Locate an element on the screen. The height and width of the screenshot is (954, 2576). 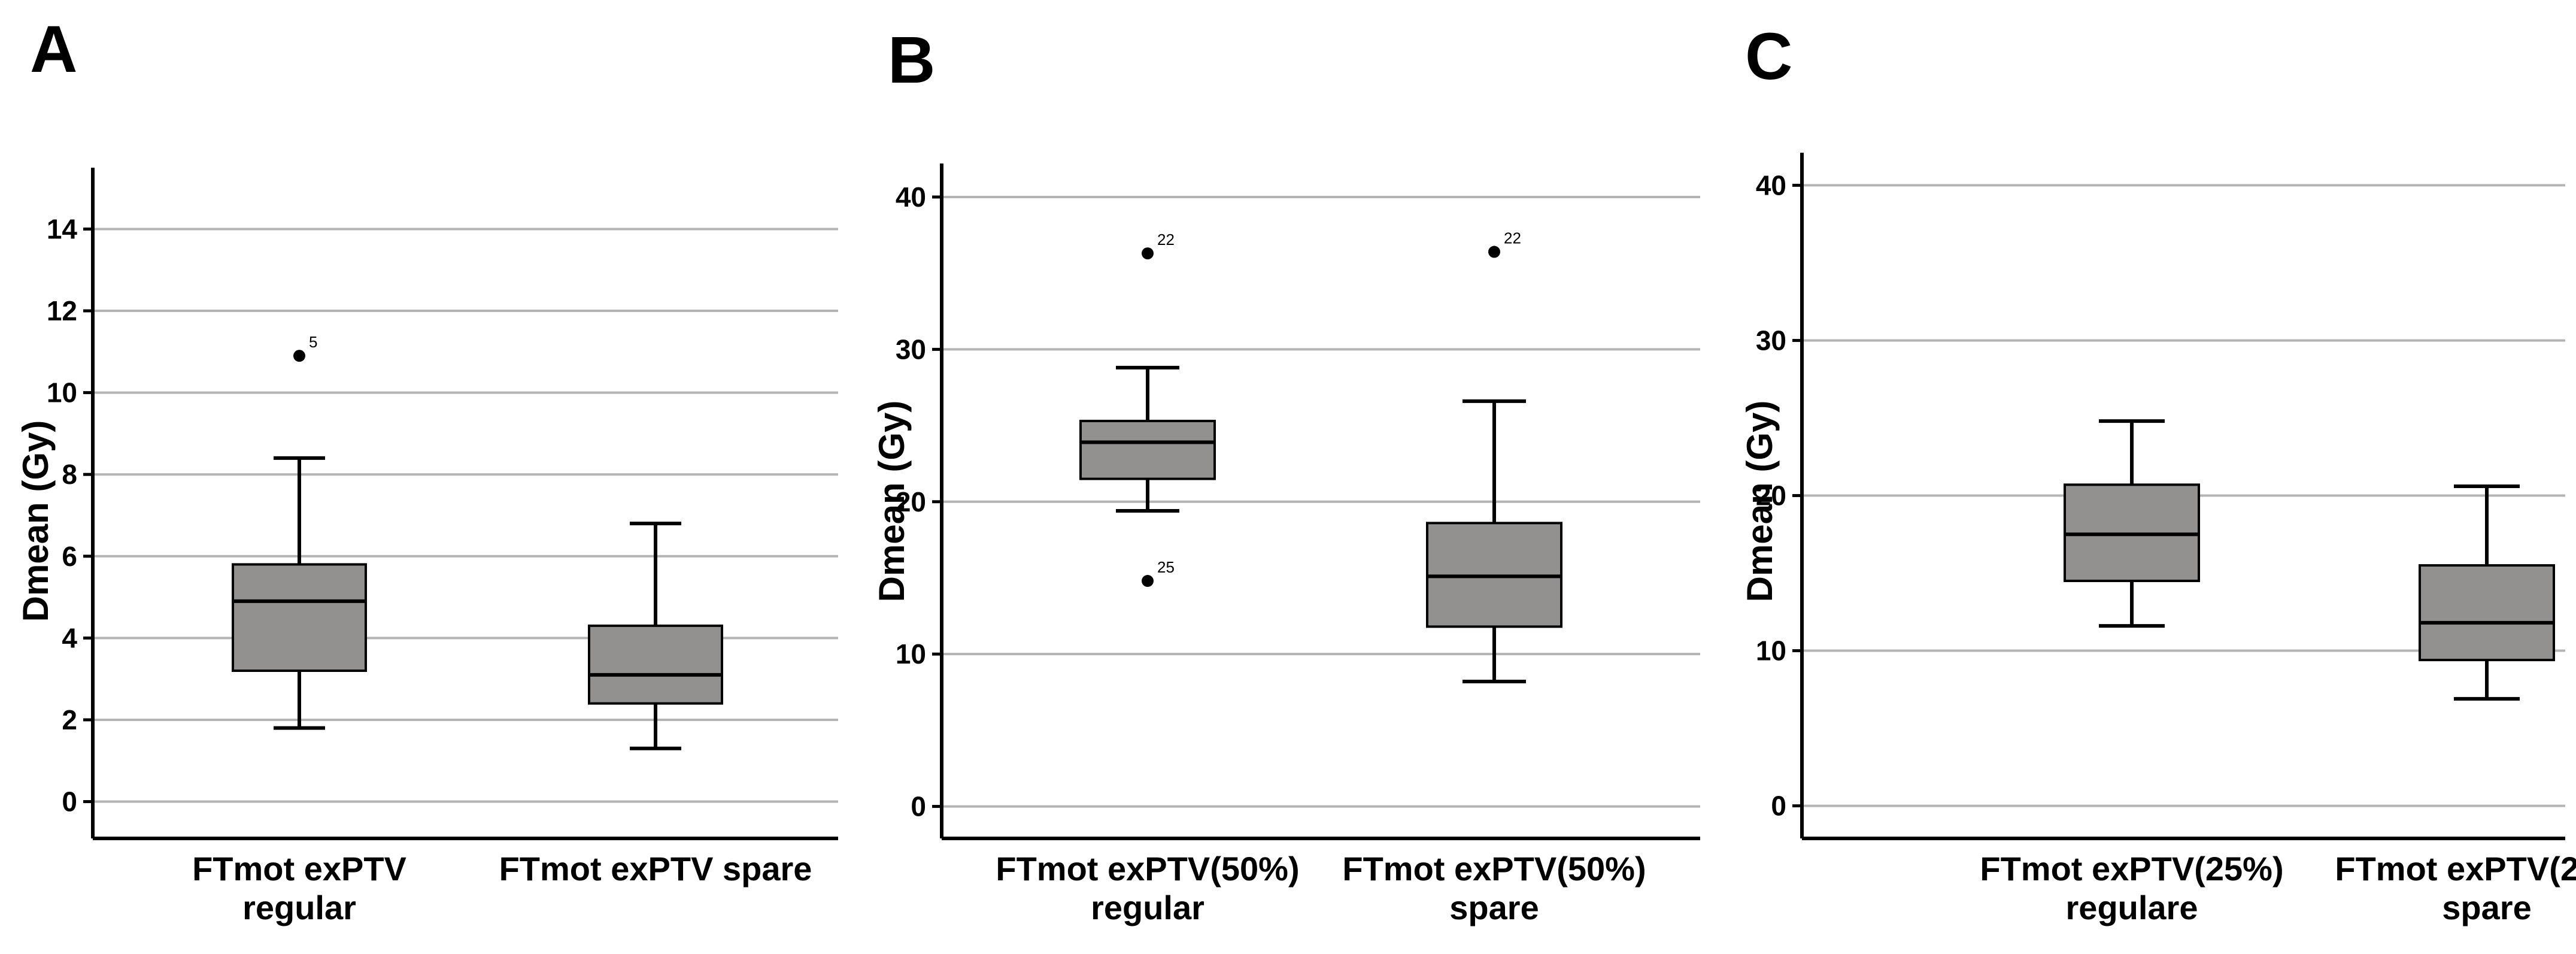
box-group-2: FTmot exPTV spare is located at coordinates (656, 705).